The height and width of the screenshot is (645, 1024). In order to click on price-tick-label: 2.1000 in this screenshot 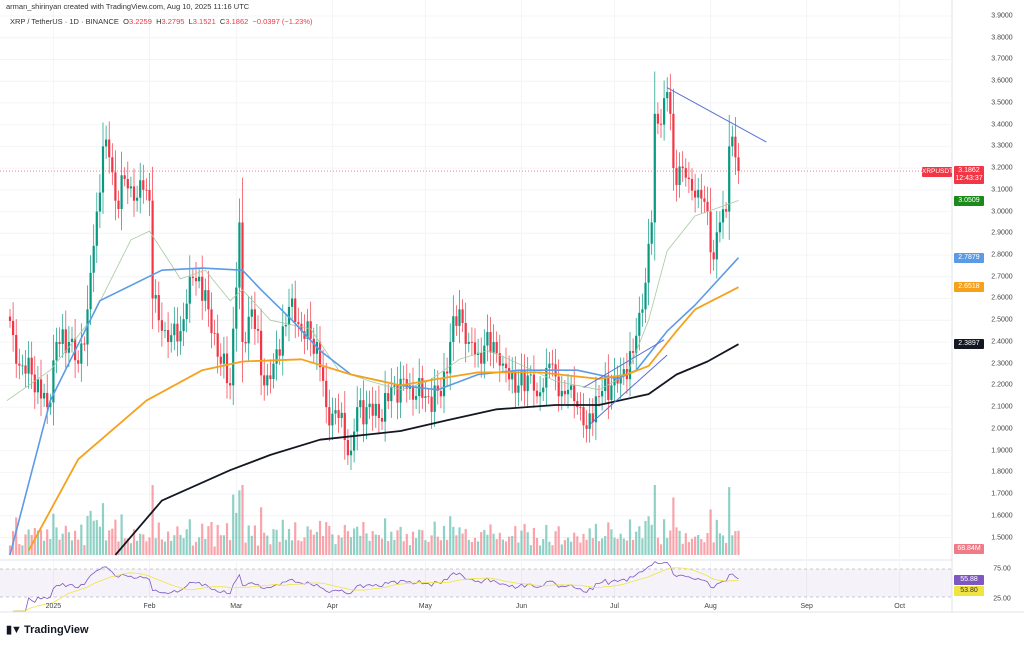, I will do `click(1002, 407)`.